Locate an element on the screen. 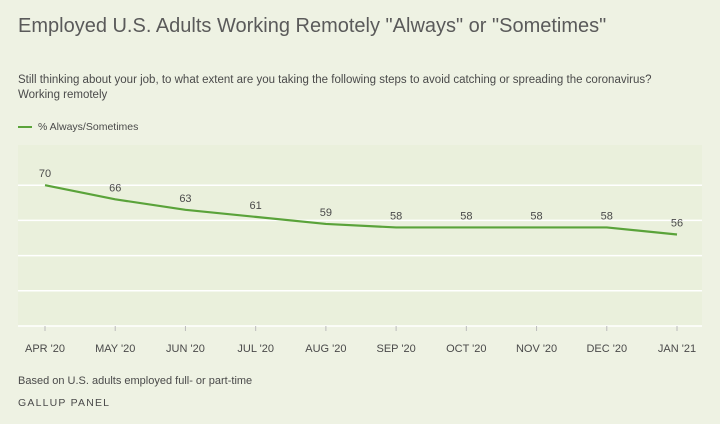  x-tick-label: NOV '20 is located at coordinates (536, 349).